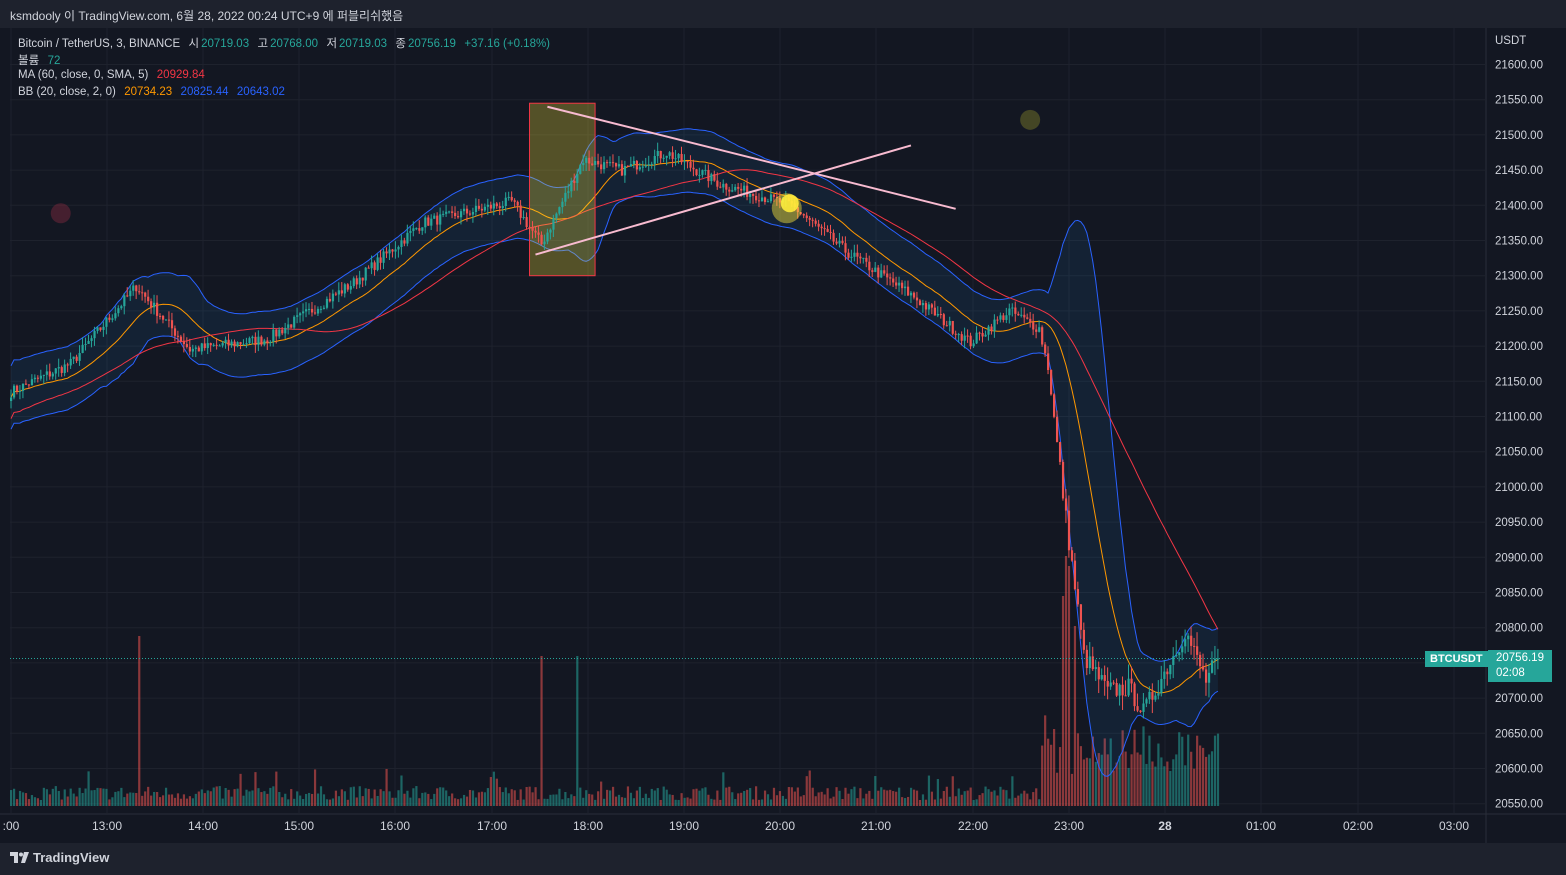  What do you see at coordinates (789, 203) in the screenshot?
I see `highlight-marker` at bounding box center [789, 203].